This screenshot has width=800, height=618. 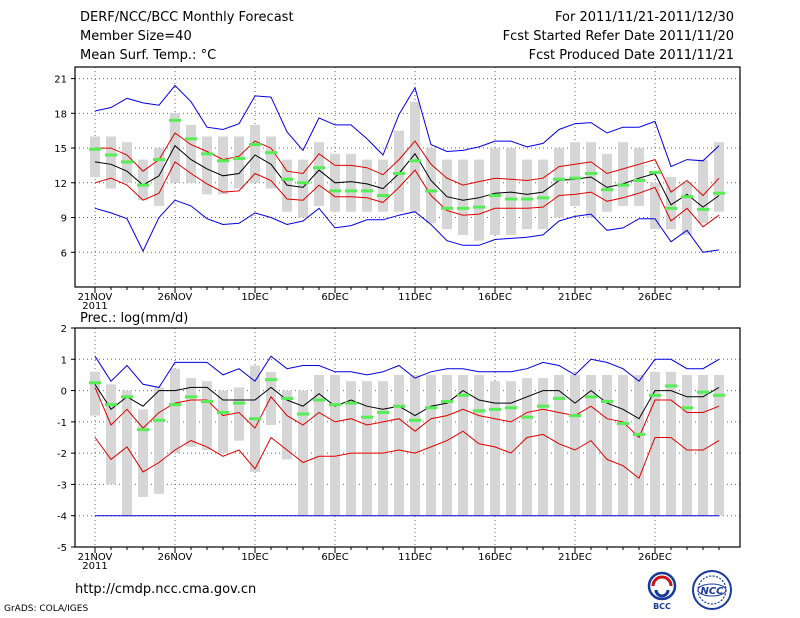 I want to click on min-line-temp, so click(x=407, y=226).